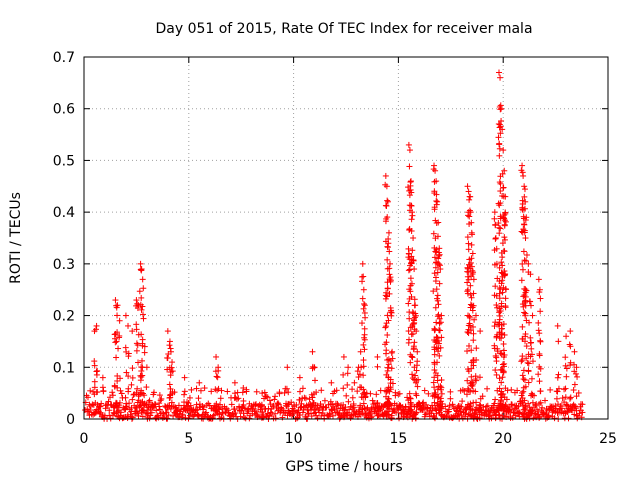 This screenshot has width=640, height=480. Describe the element at coordinates (343, 467) in the screenshot. I see `x-axis-label: GPS time / hours` at that location.